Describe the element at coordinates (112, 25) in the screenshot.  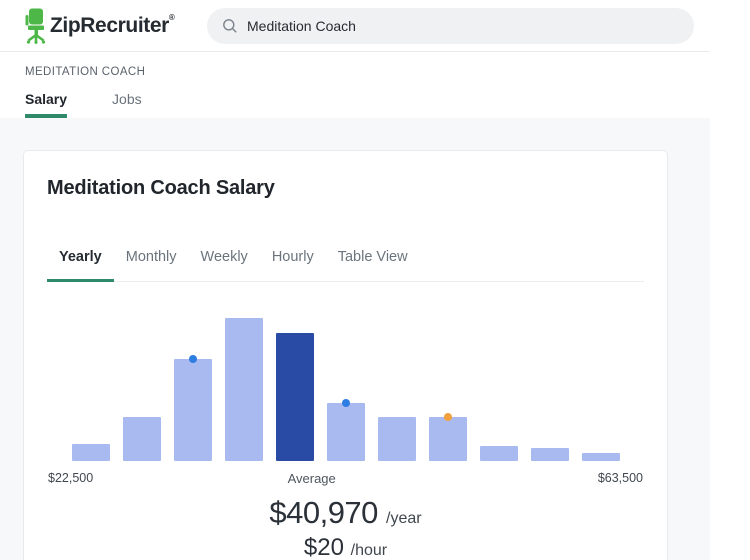
I see `brand-name: ZipRecruiter®` at that location.